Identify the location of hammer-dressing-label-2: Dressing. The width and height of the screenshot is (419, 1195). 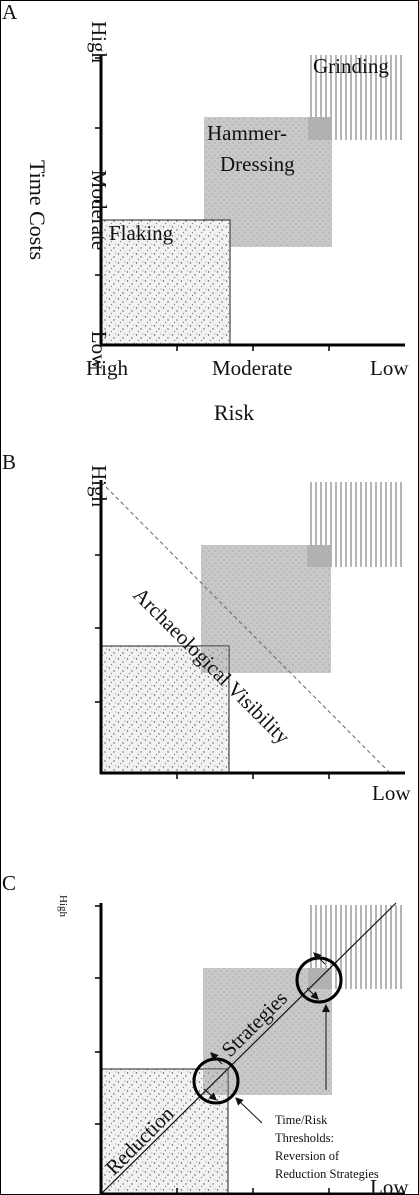
(257, 164).